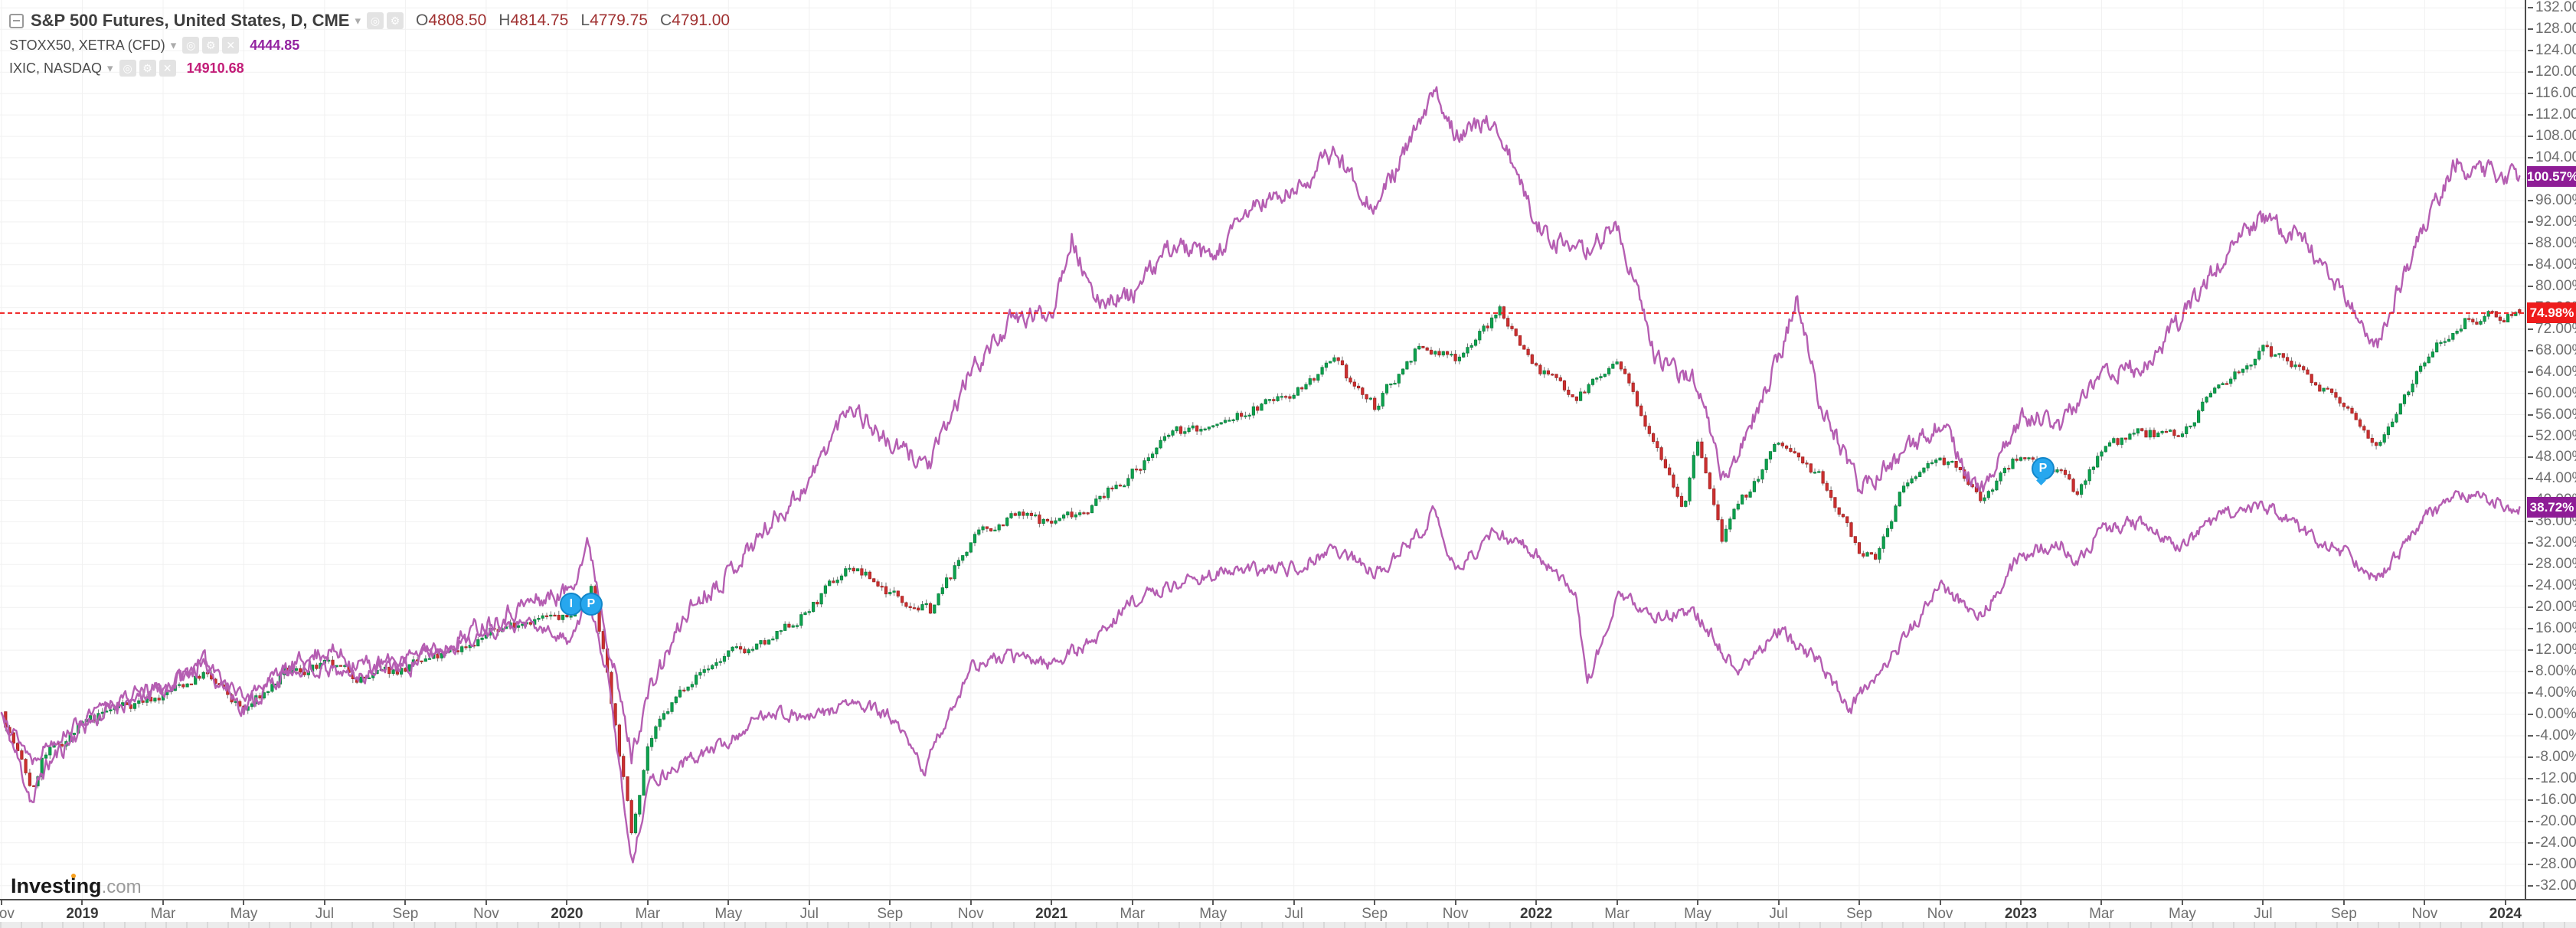 The width and height of the screenshot is (2576, 928). What do you see at coordinates (2021, 914) in the screenshot?
I see `time-tick-label: 2023` at bounding box center [2021, 914].